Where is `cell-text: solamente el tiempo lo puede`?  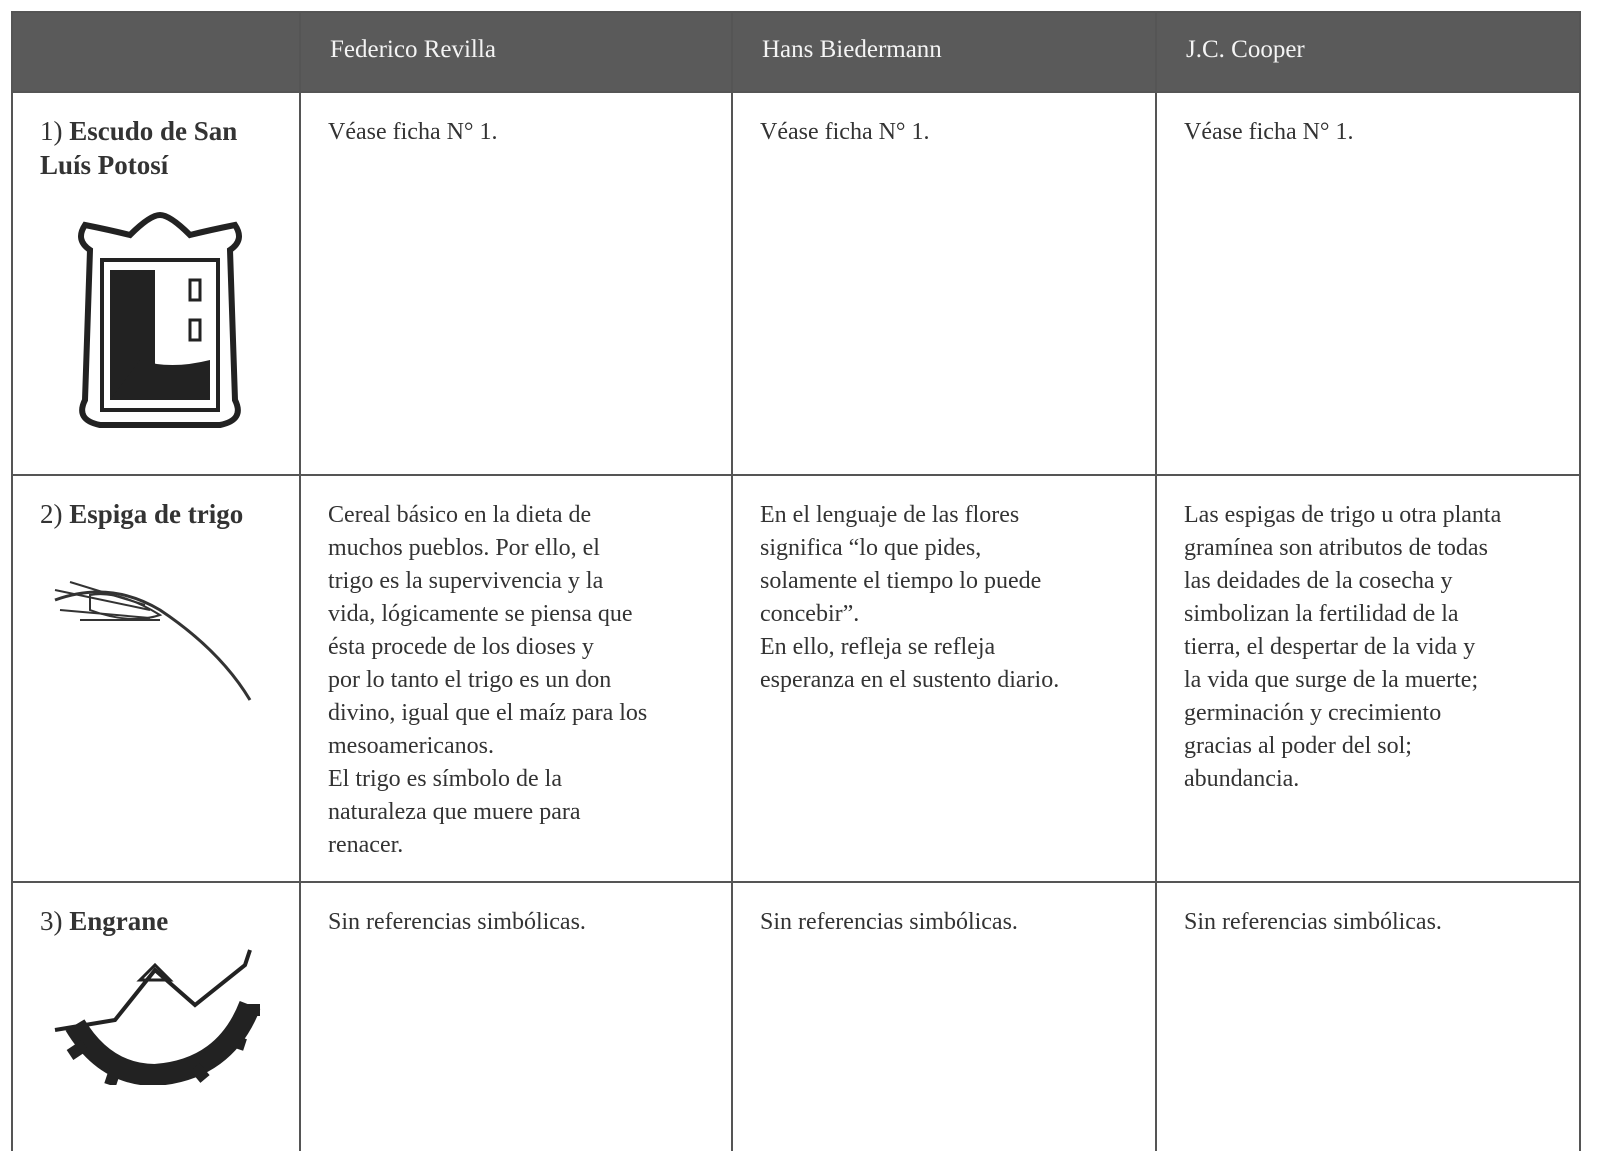
cell-text: solamente el tiempo lo puede is located at coordinates (901, 581).